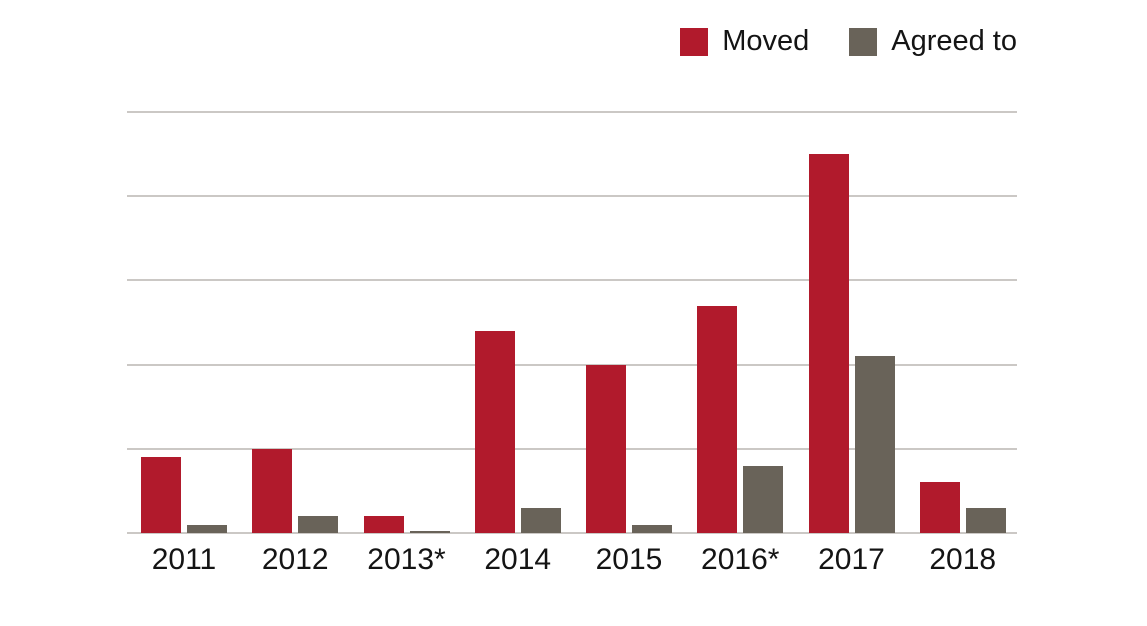 This screenshot has width=1147, height=626. I want to click on legend-label-agreed: Agreed to, so click(954, 41).